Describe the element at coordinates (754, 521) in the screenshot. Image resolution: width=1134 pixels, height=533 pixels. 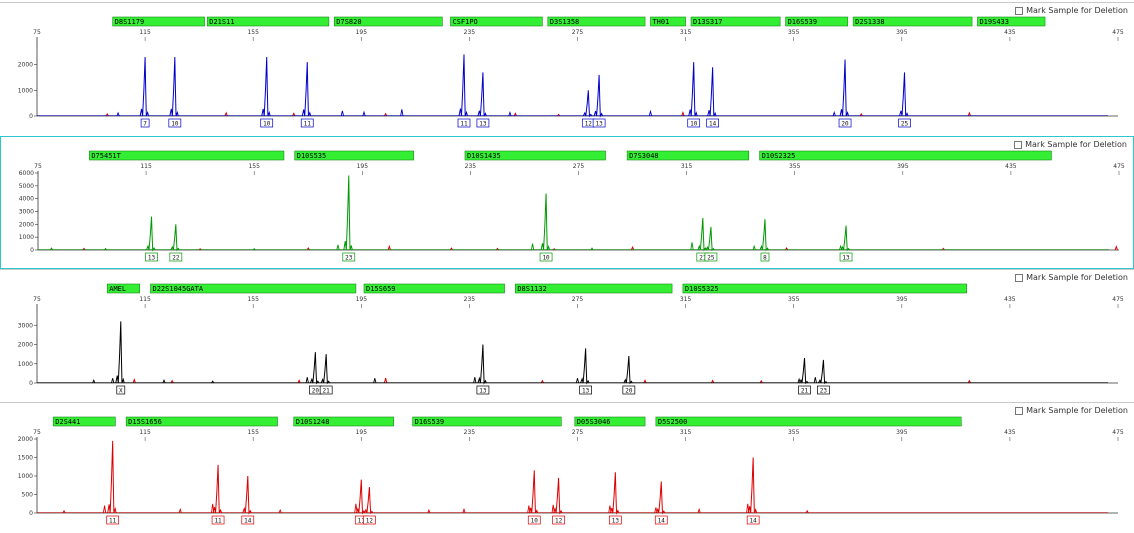
I see `allele-call-label: 14` at that location.